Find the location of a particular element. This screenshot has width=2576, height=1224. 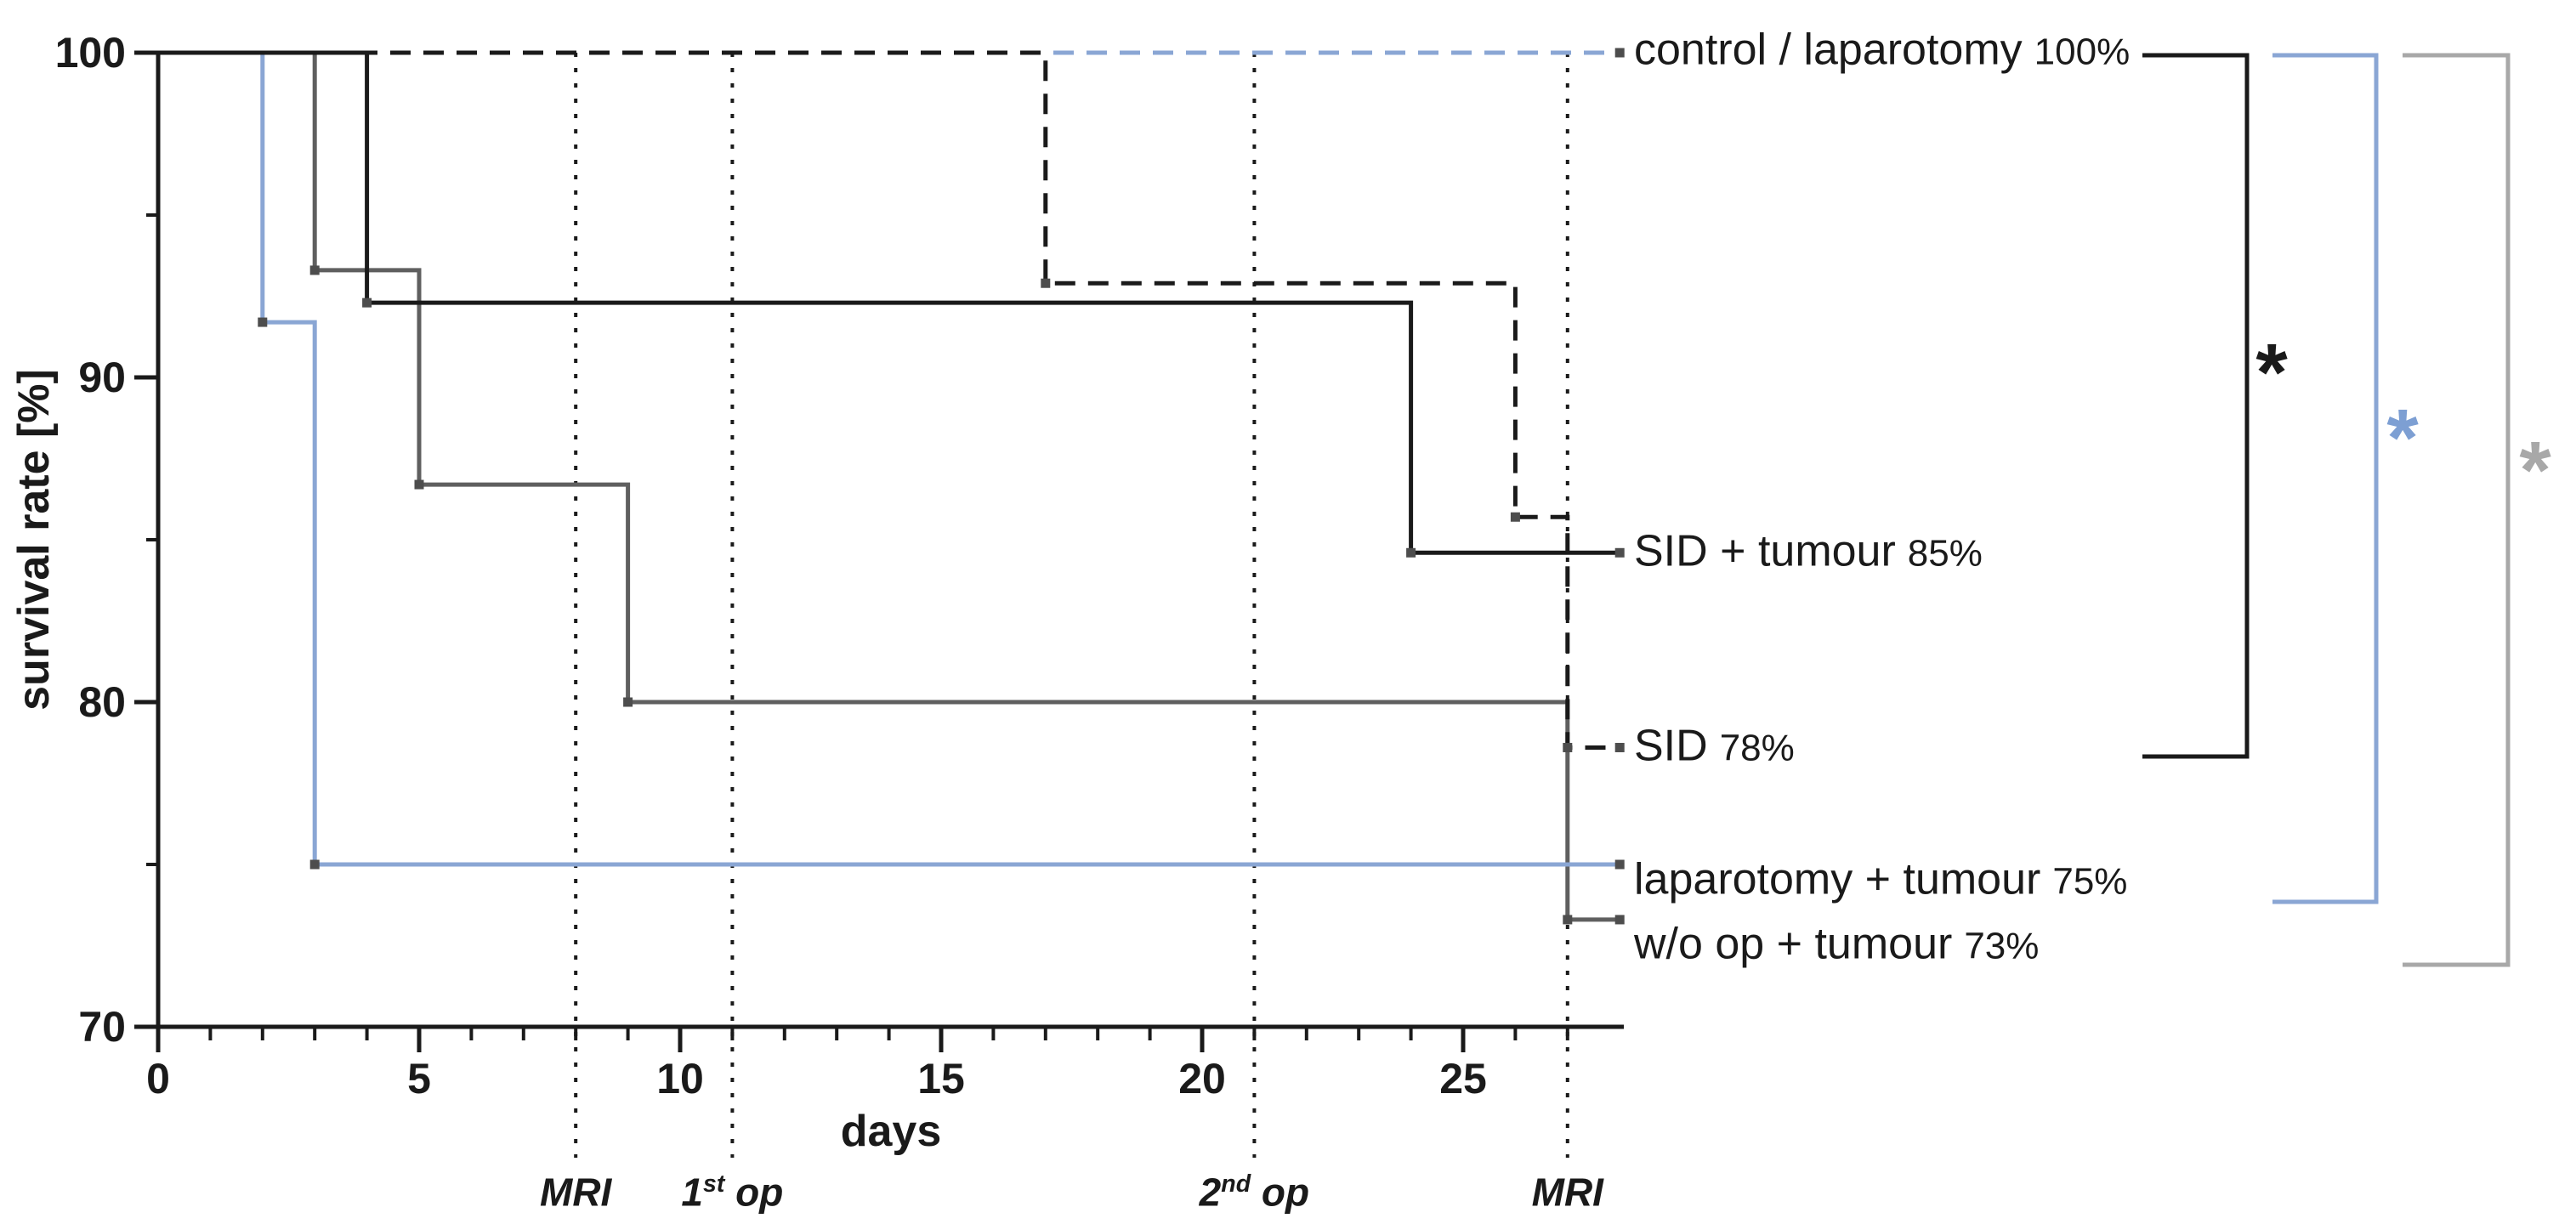

significance-bracket-laparotomy-tumour is located at coordinates (2325, 479).